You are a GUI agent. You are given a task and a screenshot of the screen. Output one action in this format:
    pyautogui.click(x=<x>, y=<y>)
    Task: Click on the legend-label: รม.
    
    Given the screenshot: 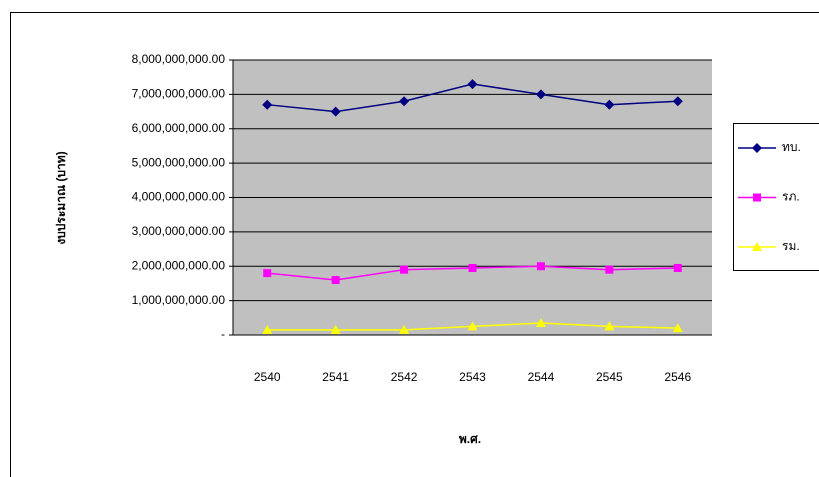 What is the action you would take?
    pyautogui.click(x=791, y=246)
    